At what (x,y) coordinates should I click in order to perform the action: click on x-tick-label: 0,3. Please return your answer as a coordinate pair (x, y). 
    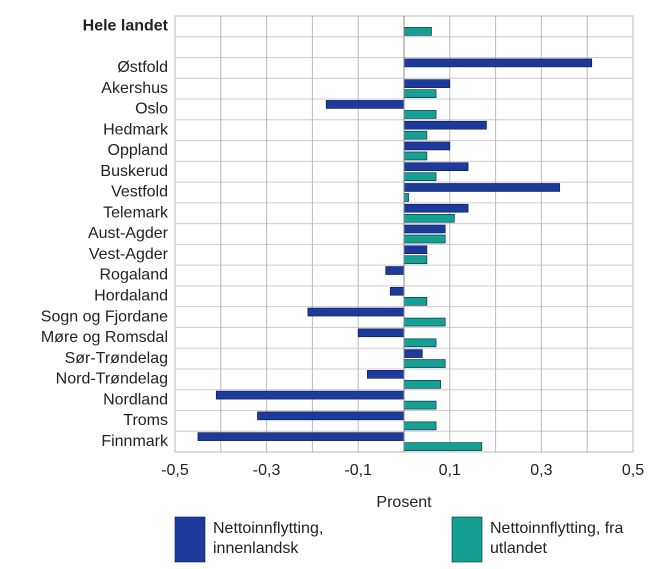
    Looking at the image, I should click on (541, 470).